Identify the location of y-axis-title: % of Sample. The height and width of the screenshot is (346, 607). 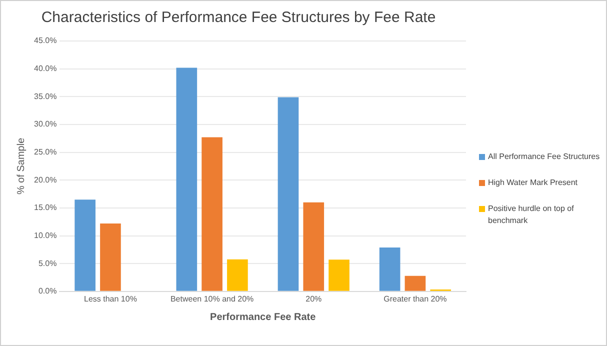
(21, 166).